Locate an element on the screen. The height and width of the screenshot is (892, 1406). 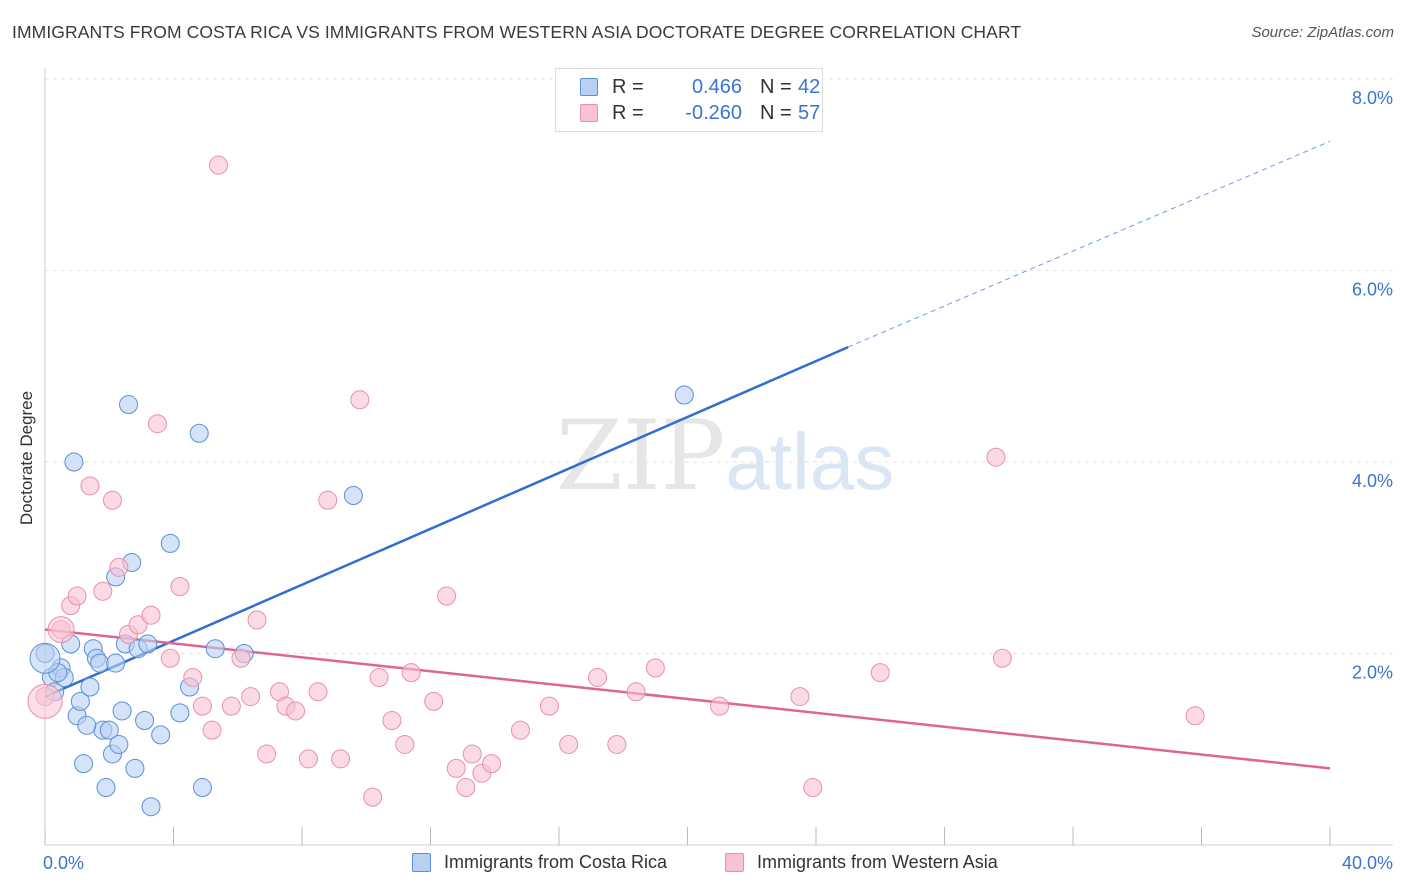
y-tick-label: 8.0% is located at coordinates (1372, 98).